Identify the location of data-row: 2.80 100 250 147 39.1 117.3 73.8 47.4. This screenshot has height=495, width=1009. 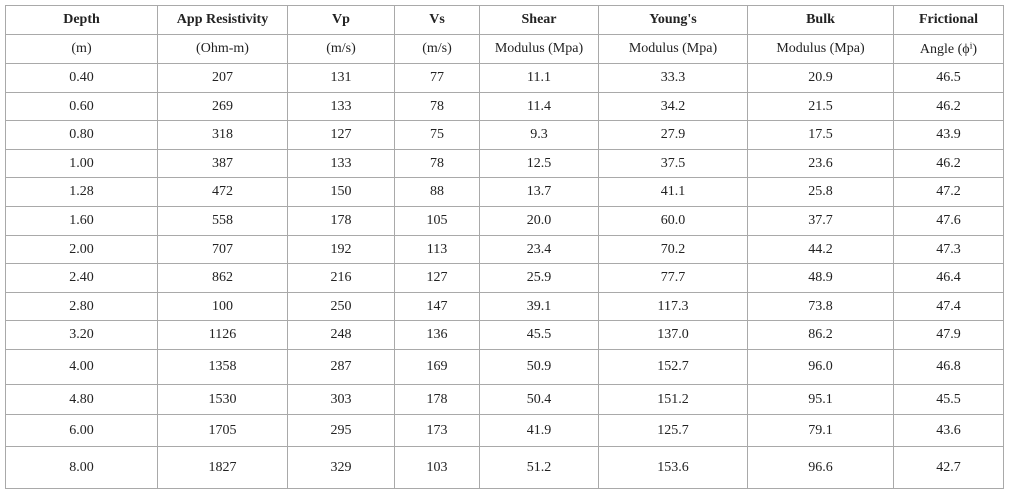
(504, 306).